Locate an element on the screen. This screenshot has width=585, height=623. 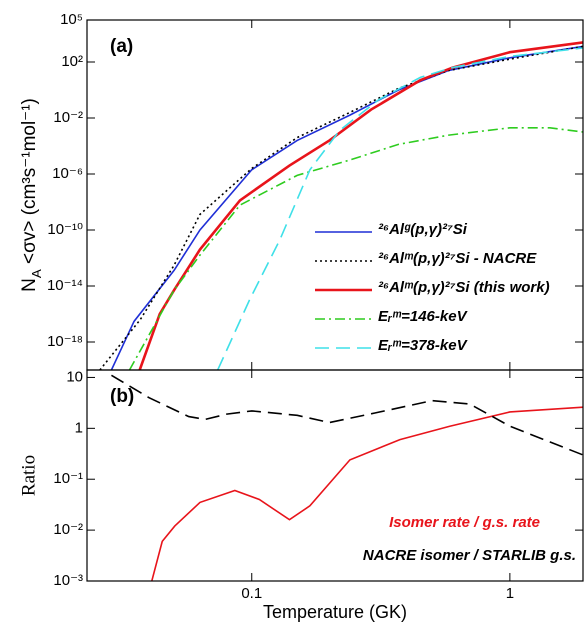
legend-label: ²⁶Alᵐ(p,γ)²⁷Si (this work) is located at coordinates (464, 287).